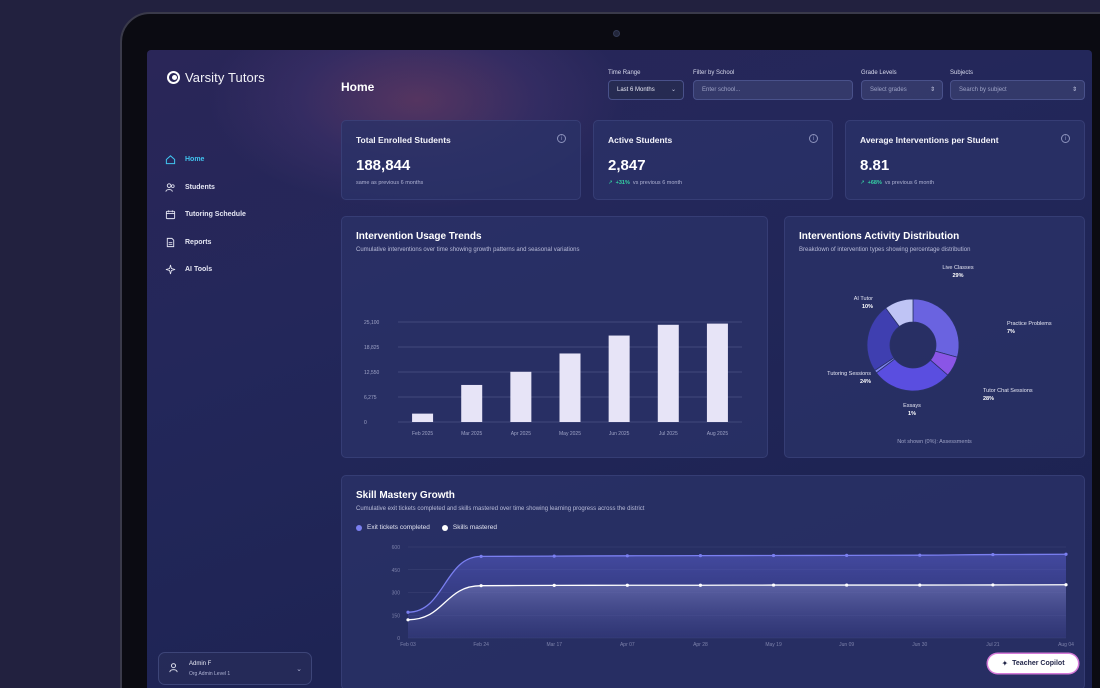 The height and width of the screenshot is (688, 1100). I want to click on slice-value-label: 7%, so click(1011, 332).